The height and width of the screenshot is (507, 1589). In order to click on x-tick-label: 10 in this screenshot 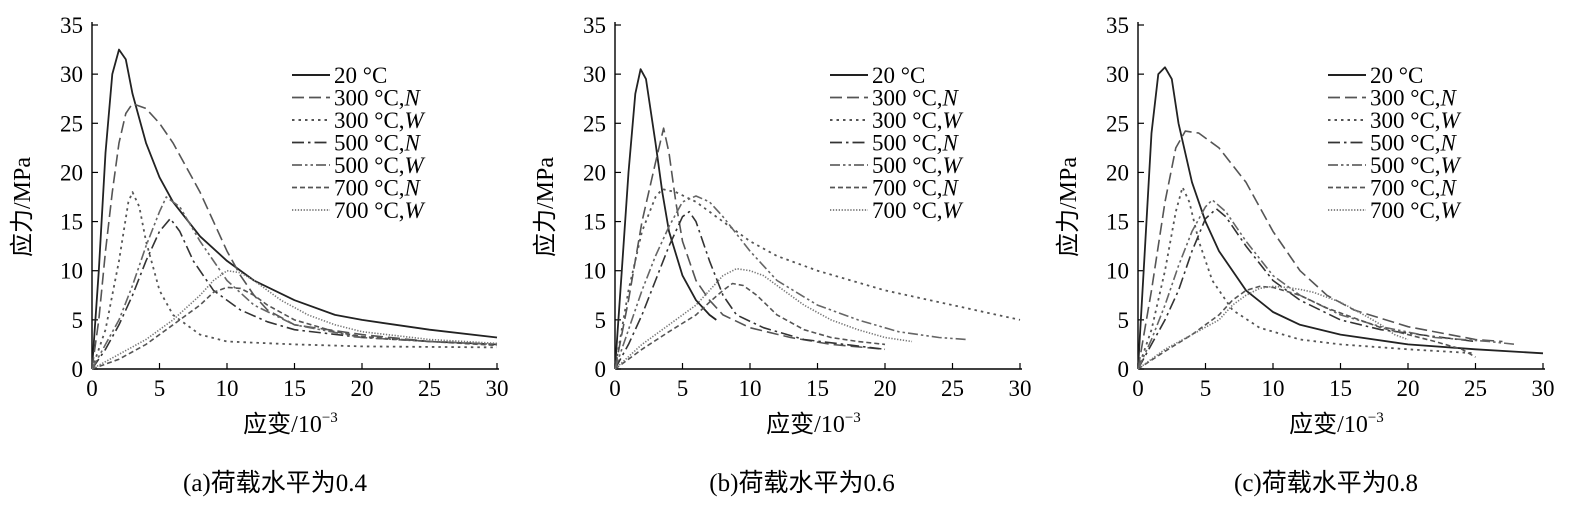, I will do `click(750, 388)`.